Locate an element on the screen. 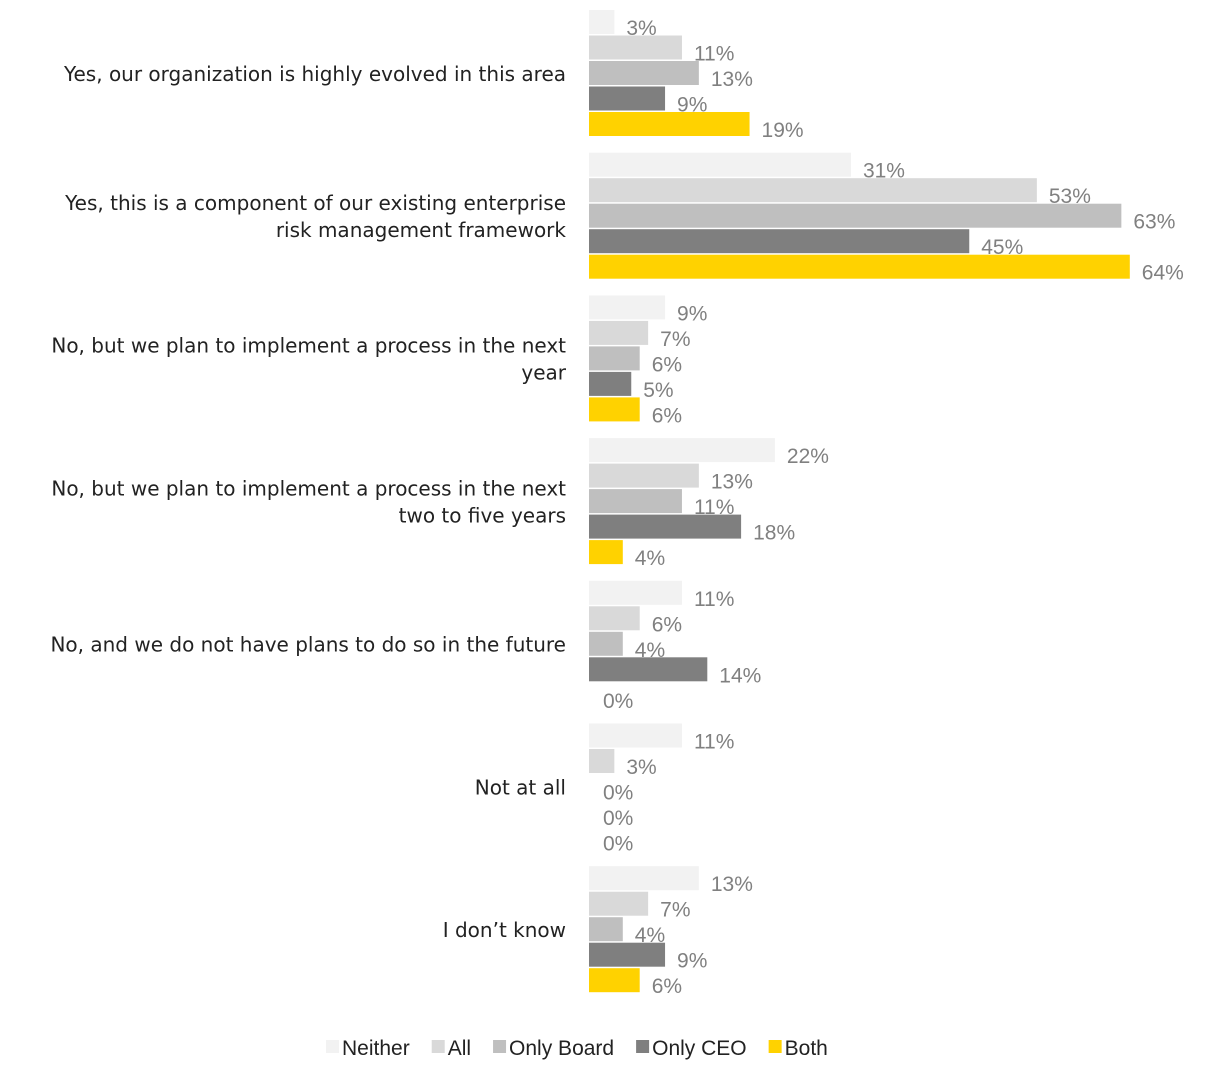 The height and width of the screenshot is (1065, 1216). category-label: I don’t know is located at coordinates (504, 930).